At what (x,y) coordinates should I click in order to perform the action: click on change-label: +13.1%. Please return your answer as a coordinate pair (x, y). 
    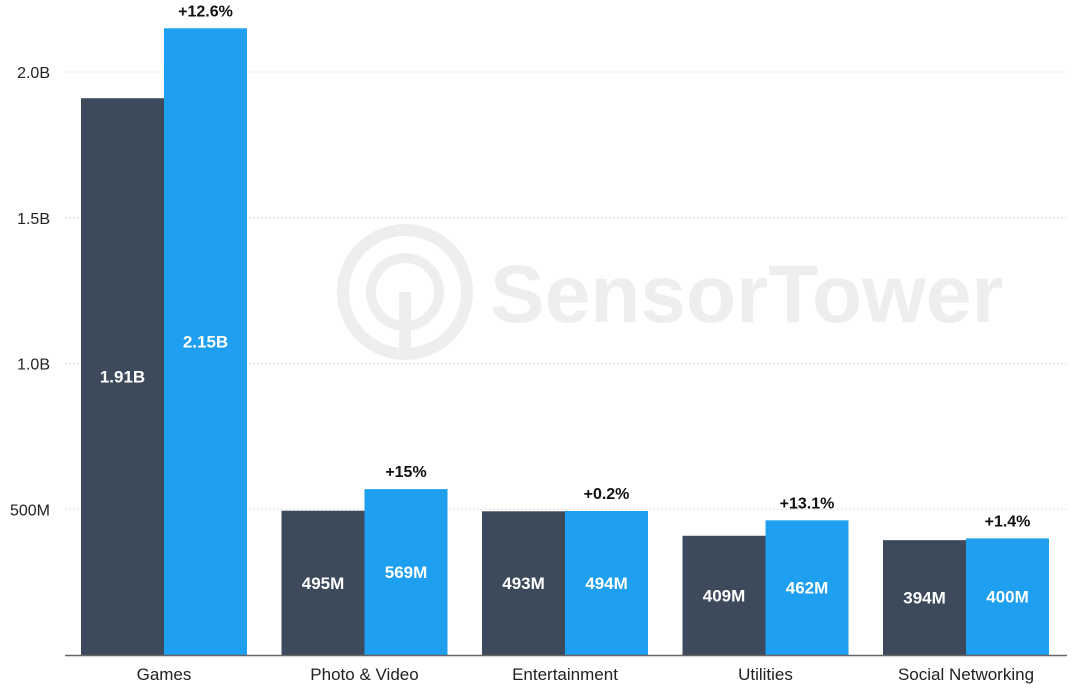
    Looking at the image, I should click on (807, 503).